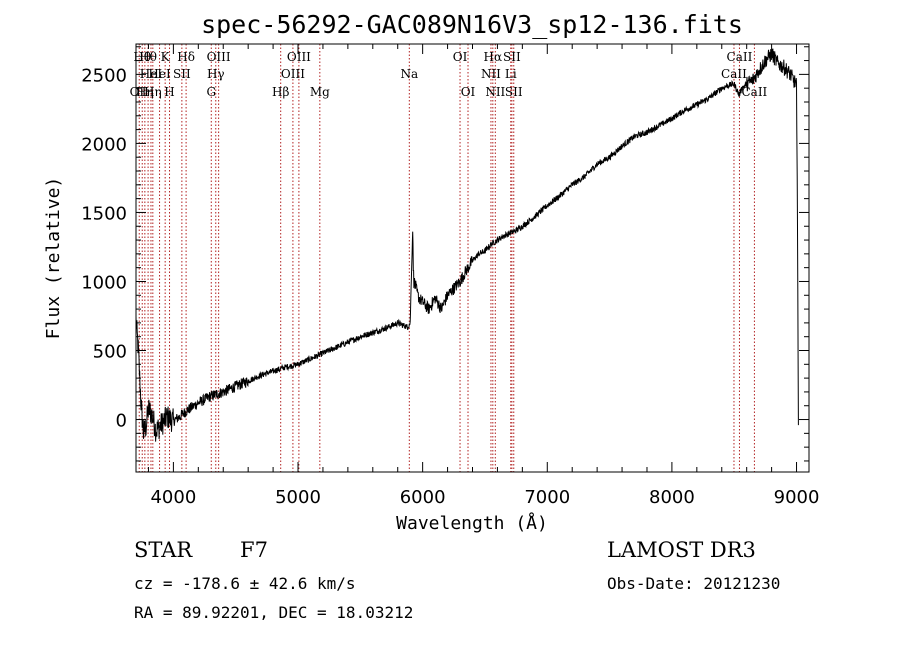 The image size is (900, 649). I want to click on x-tick-label: 7000, so click(547, 497).